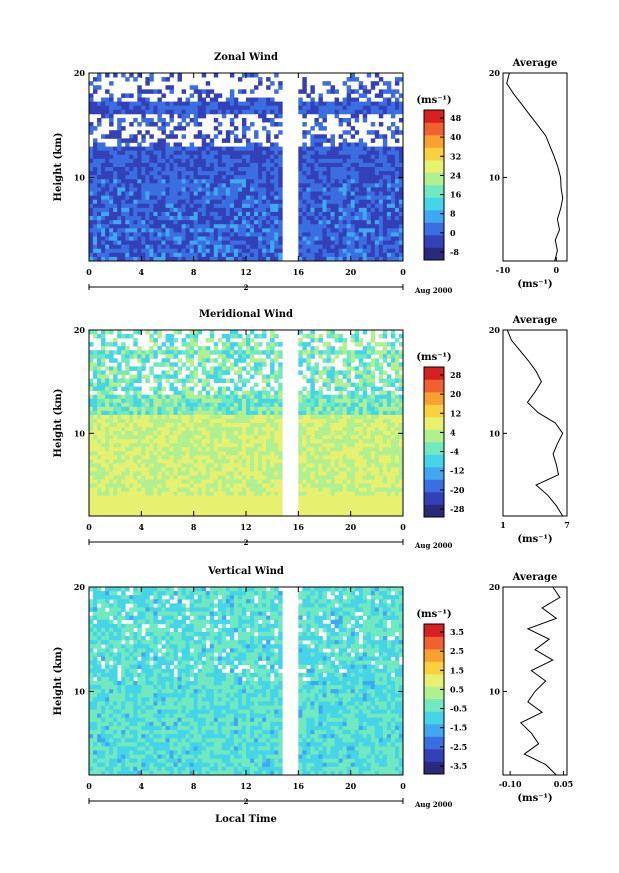 This screenshot has height=873, width=619. Describe the element at coordinates (456, 195) in the screenshot. I see `colorbar-tick-label: 16` at that location.